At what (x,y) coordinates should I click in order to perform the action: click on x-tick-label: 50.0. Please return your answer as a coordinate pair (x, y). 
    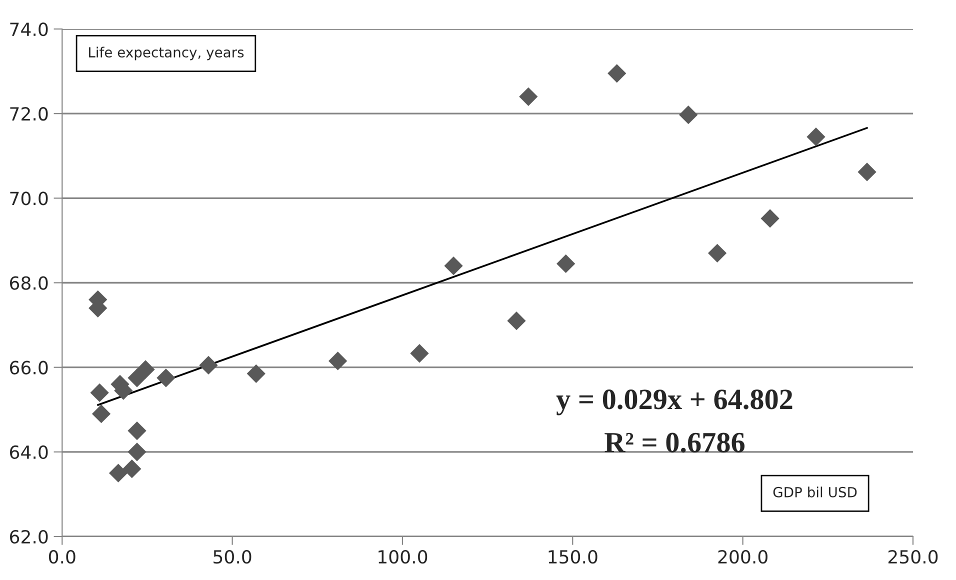
    Looking at the image, I should click on (233, 557).